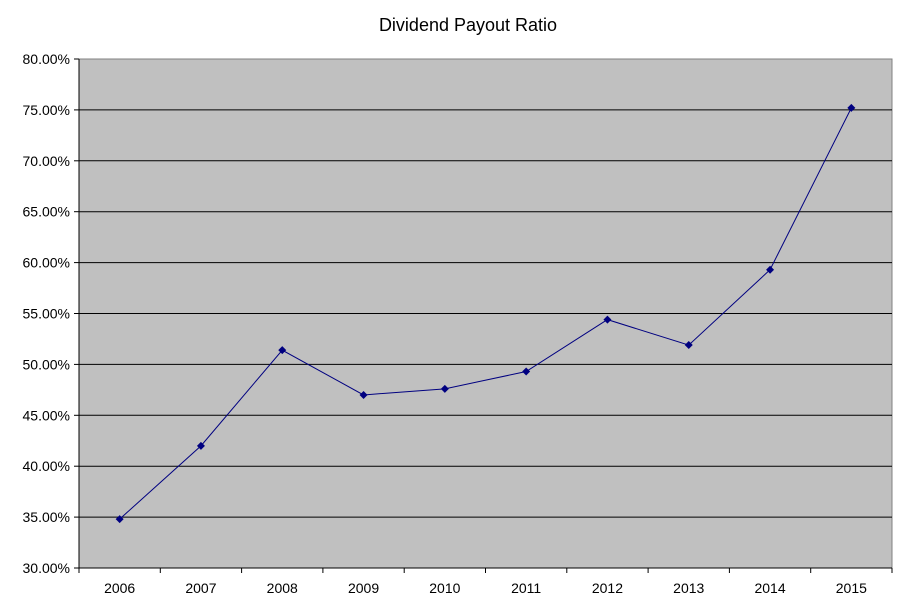  Describe the element at coordinates (46, 263) in the screenshot. I see `y-tick-label: 60.00%` at that location.